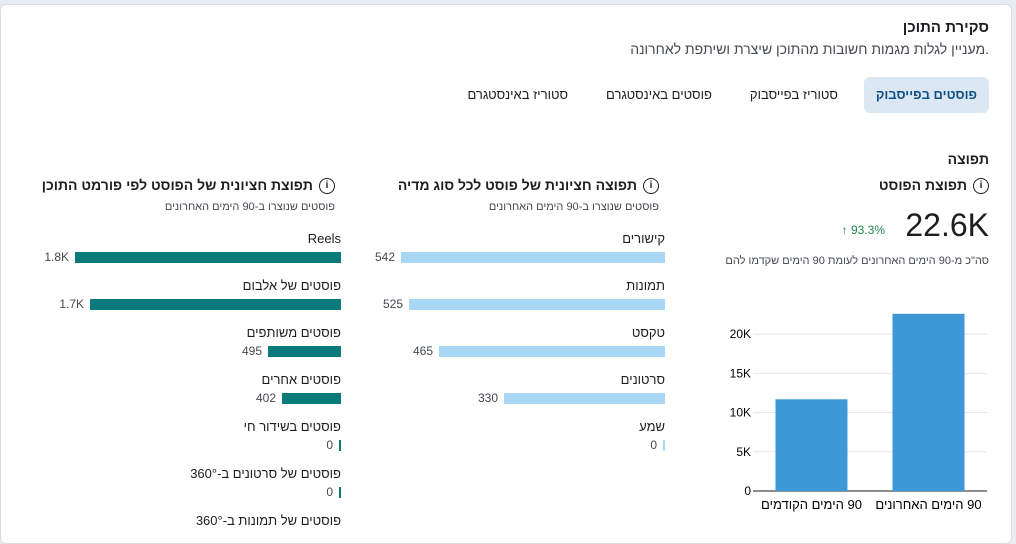 The width and height of the screenshot is (1016, 544). What do you see at coordinates (487, 398) in the screenshot?
I see `bar-value: 330` at bounding box center [487, 398].